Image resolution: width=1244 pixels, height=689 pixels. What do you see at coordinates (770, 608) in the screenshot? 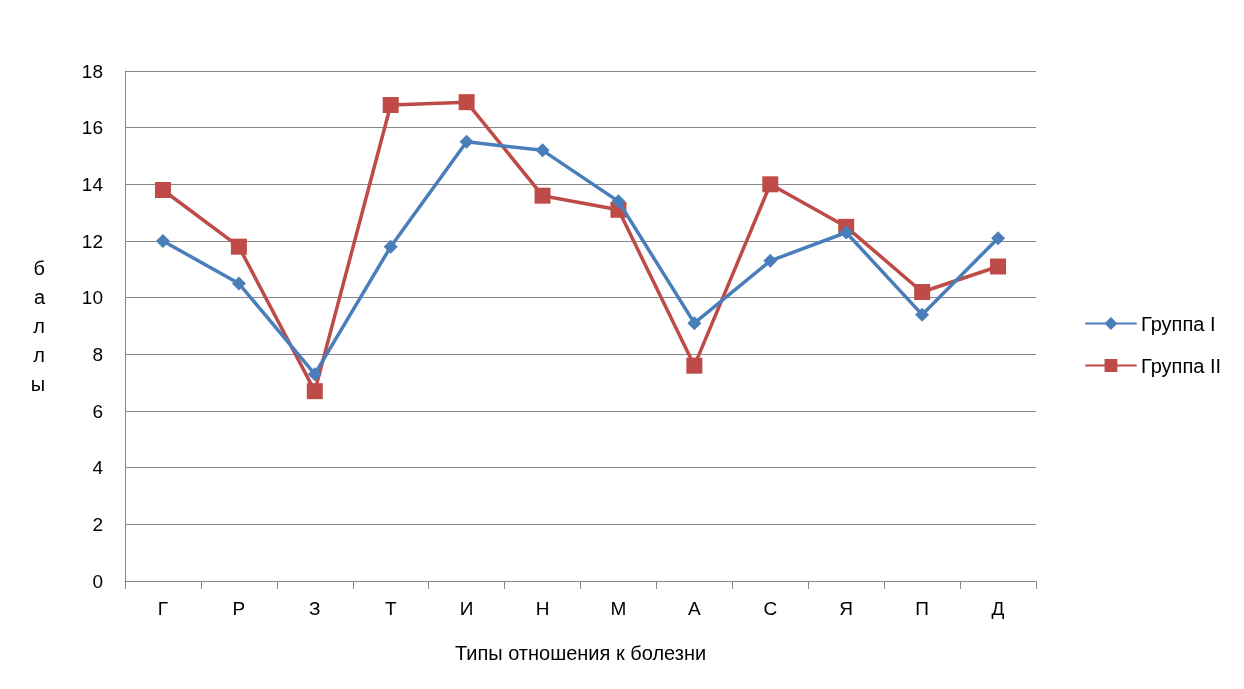
I see `x-tick-label: С` at bounding box center [770, 608].